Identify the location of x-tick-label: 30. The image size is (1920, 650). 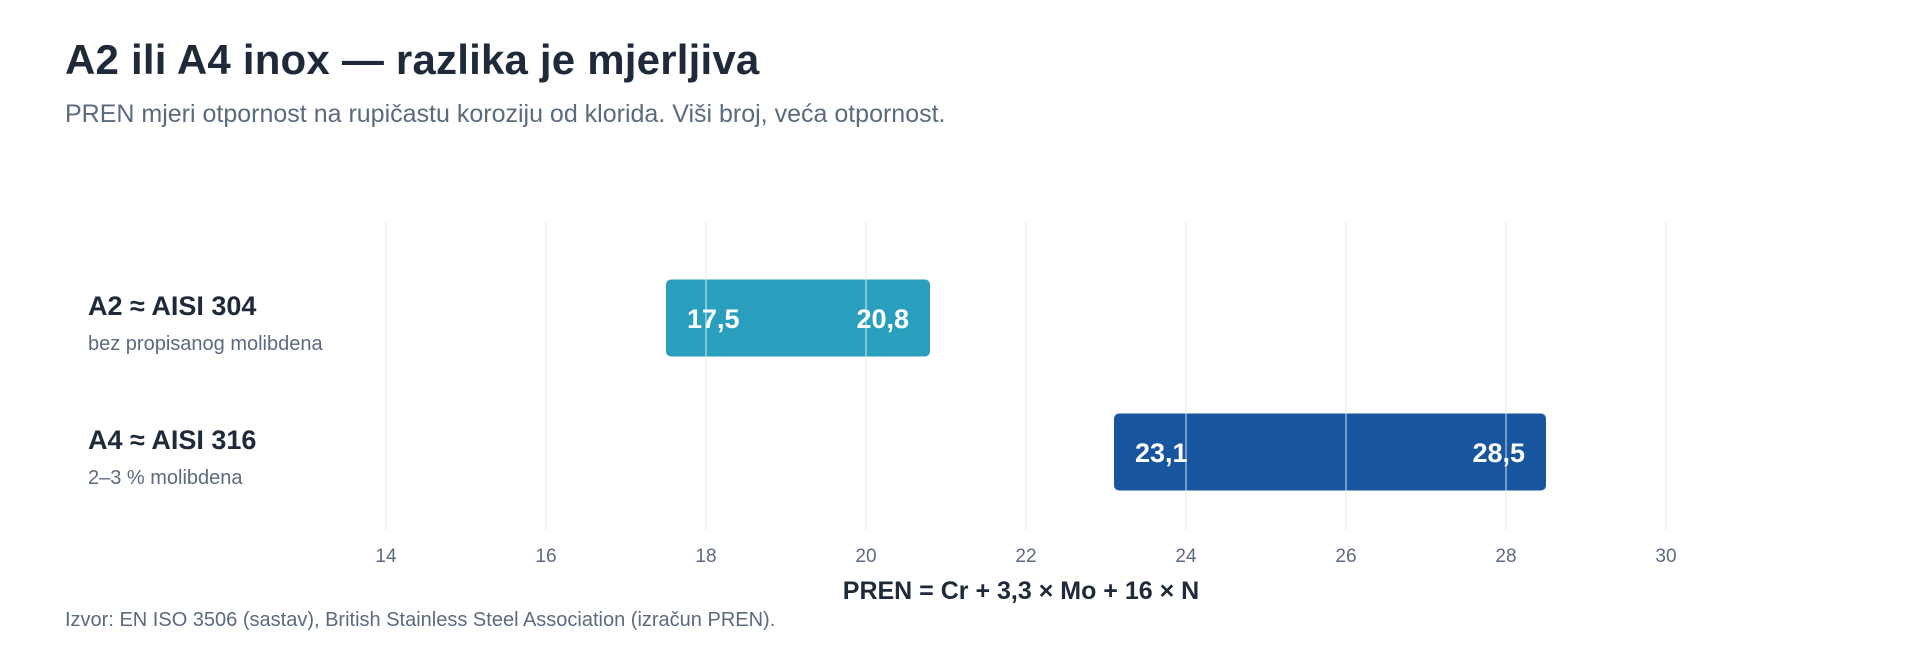
(1665, 556).